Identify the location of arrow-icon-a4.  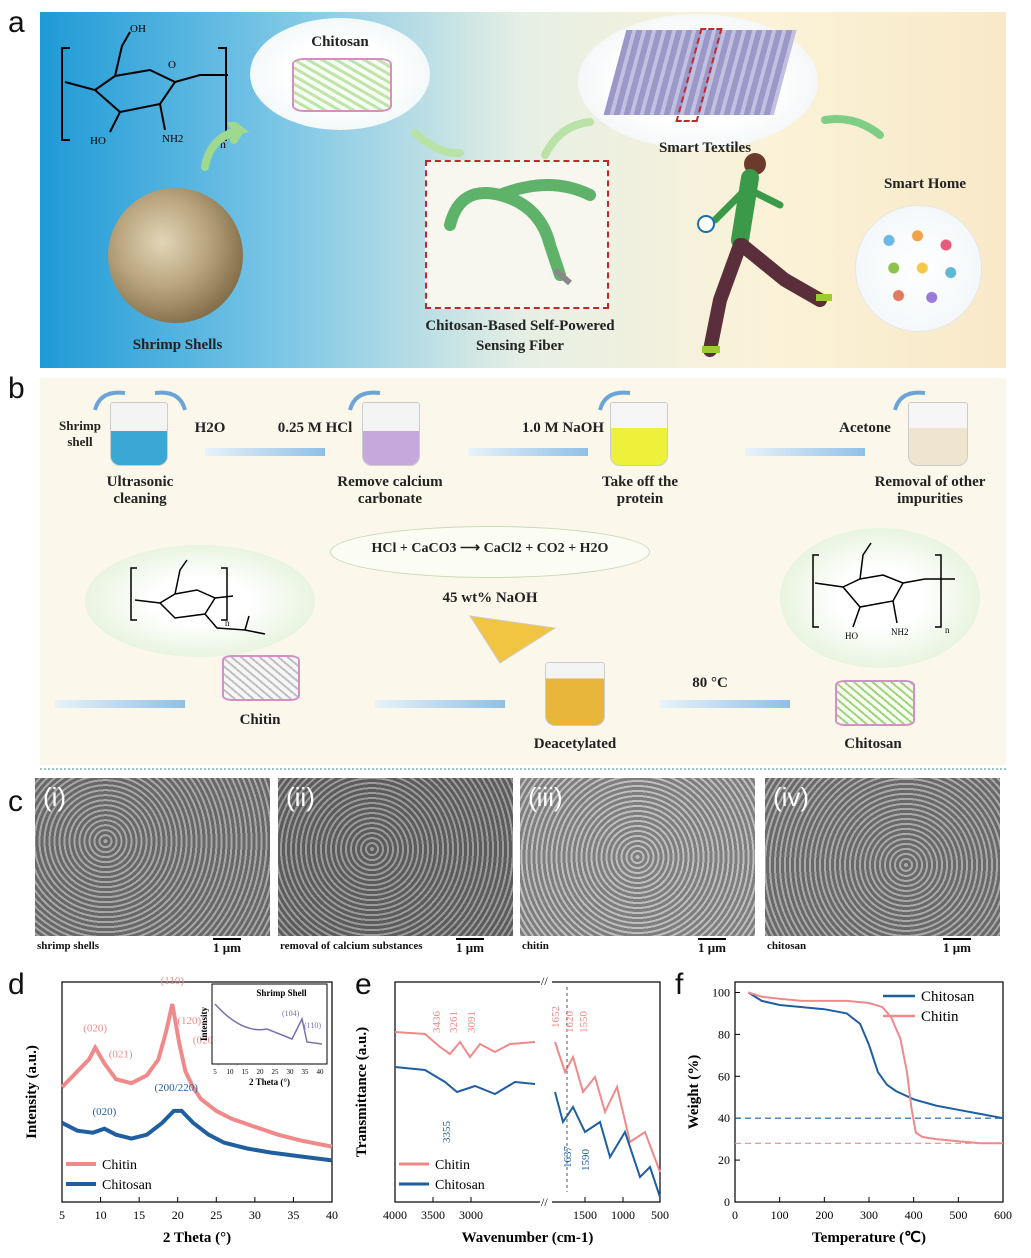
(852, 127).